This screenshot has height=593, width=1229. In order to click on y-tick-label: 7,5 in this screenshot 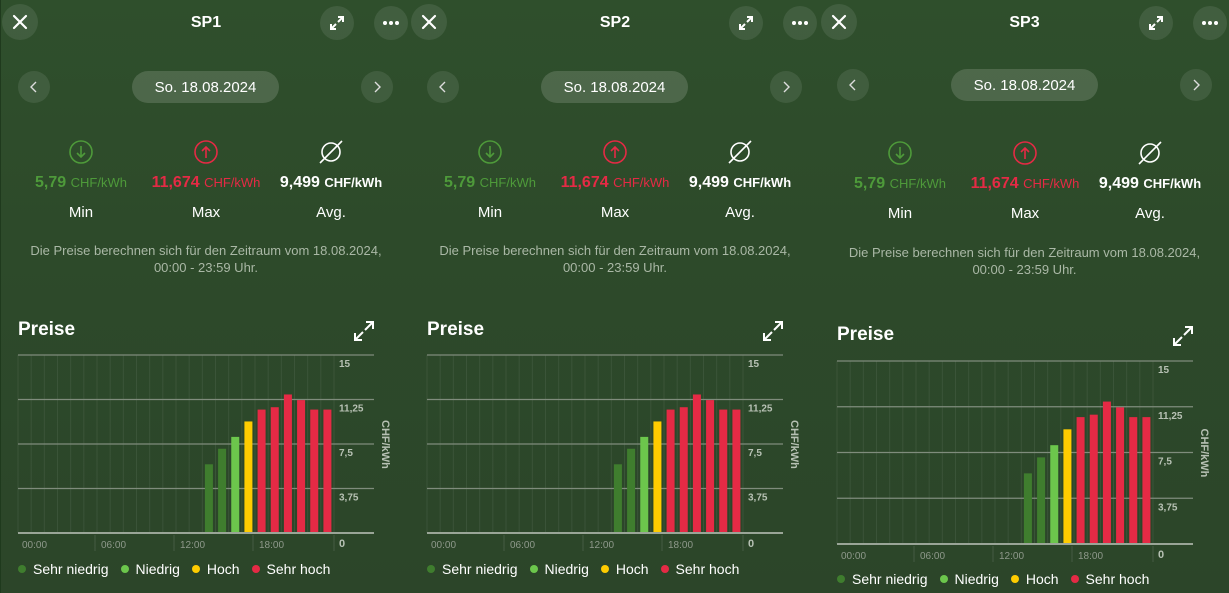, I will do `click(755, 453)`.